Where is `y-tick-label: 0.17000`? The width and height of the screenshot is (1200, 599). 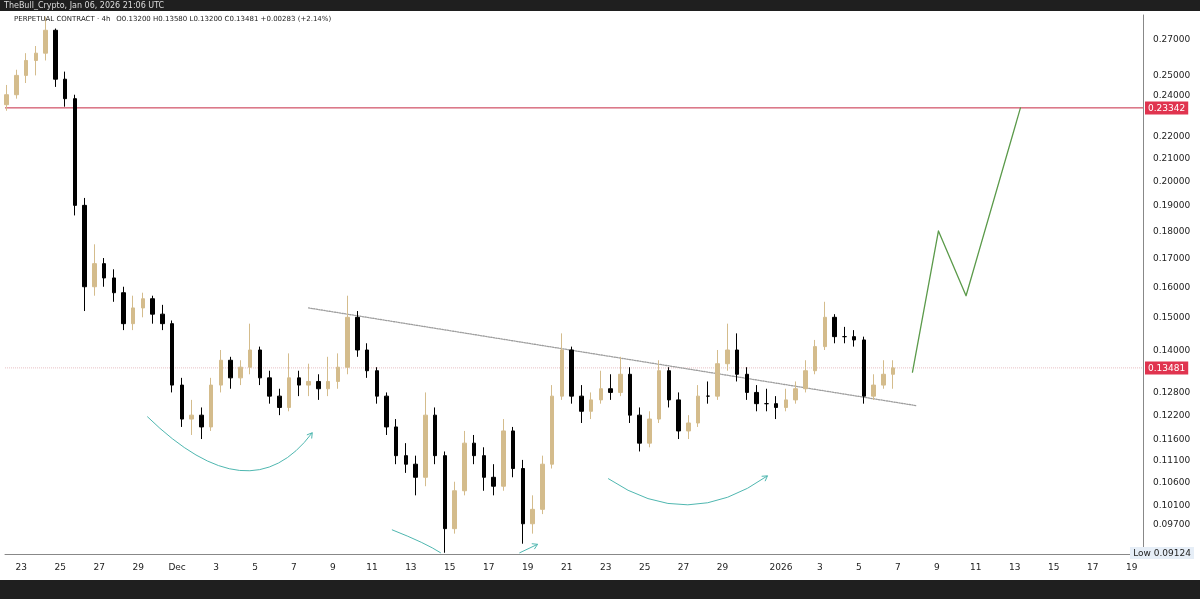
y-tick-label: 0.17000 is located at coordinates (1172, 258).